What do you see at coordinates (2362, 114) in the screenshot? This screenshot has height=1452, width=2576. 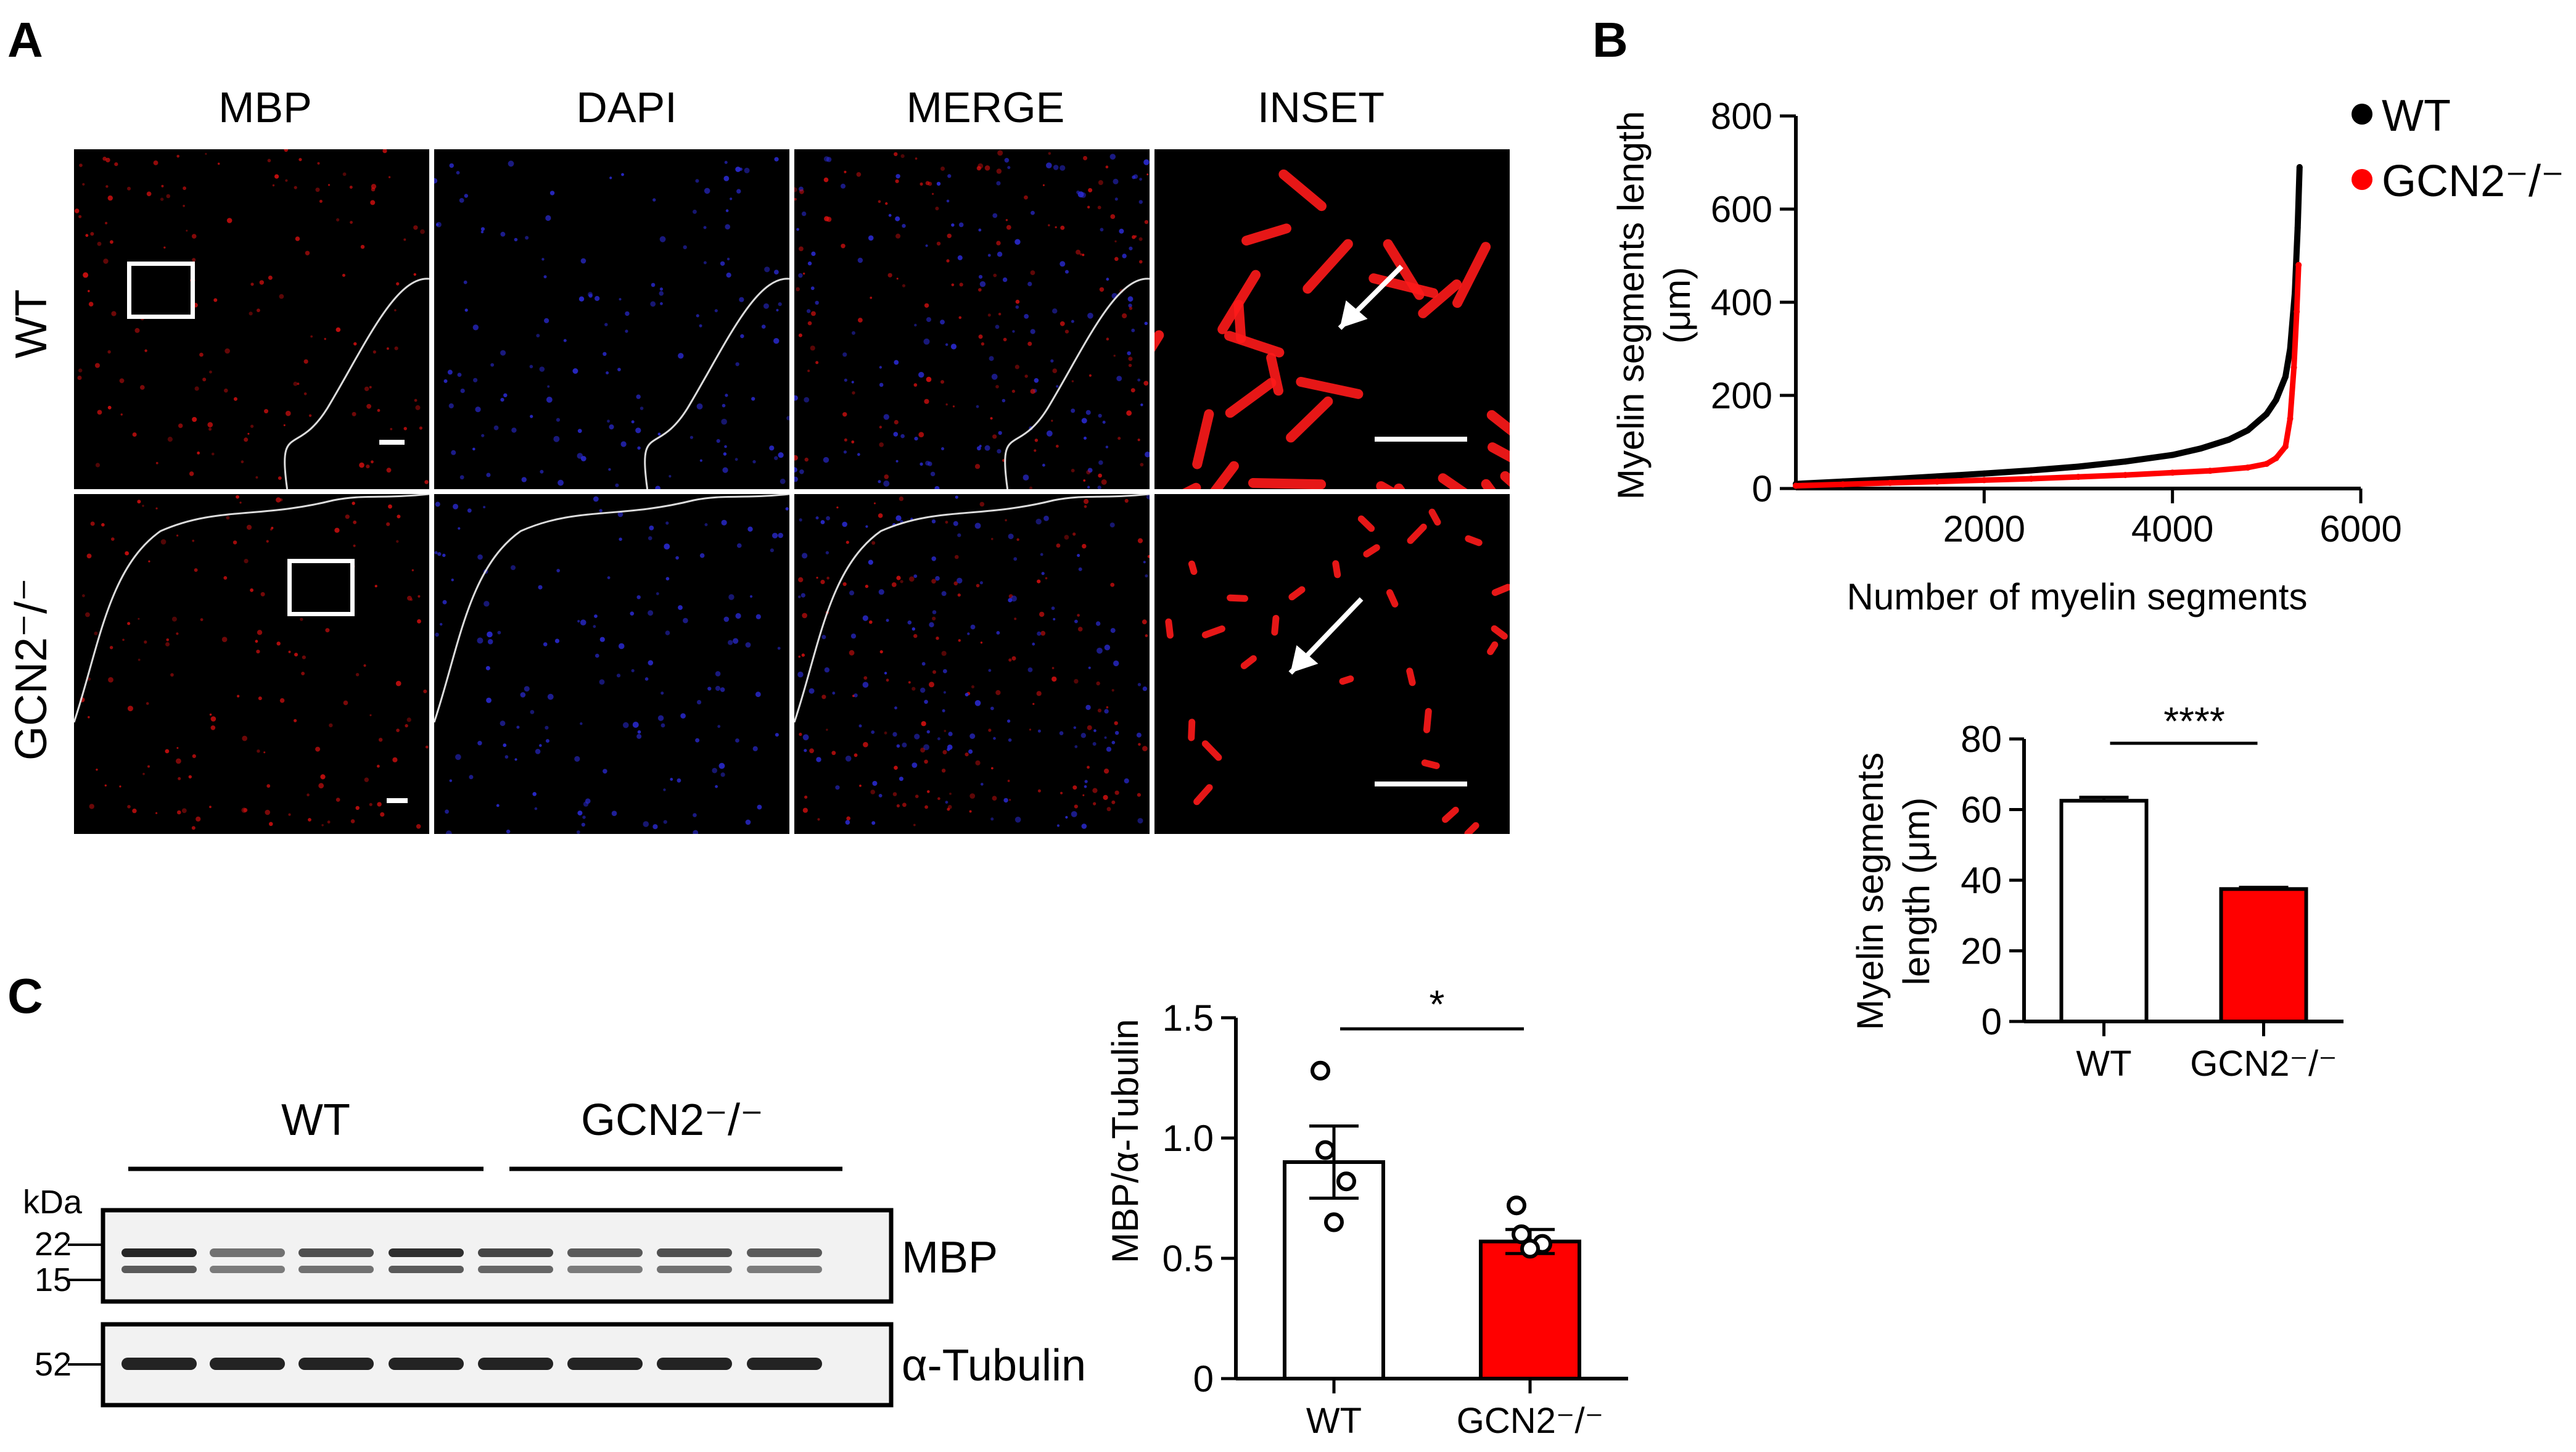 I see `legend-marker-wt` at bounding box center [2362, 114].